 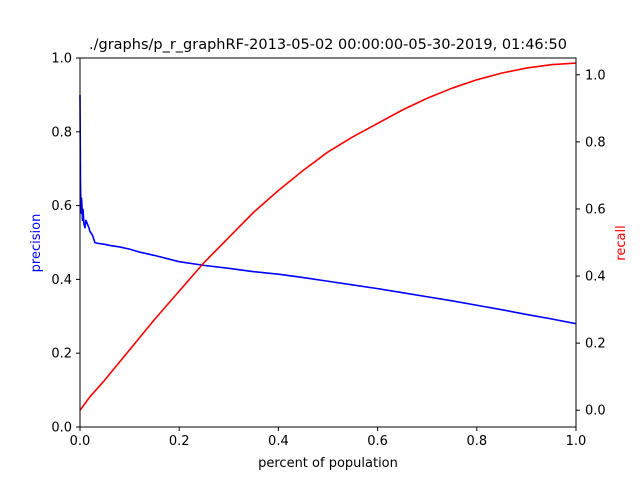 I want to click on x-tick-label: 0.6, so click(x=377, y=441).